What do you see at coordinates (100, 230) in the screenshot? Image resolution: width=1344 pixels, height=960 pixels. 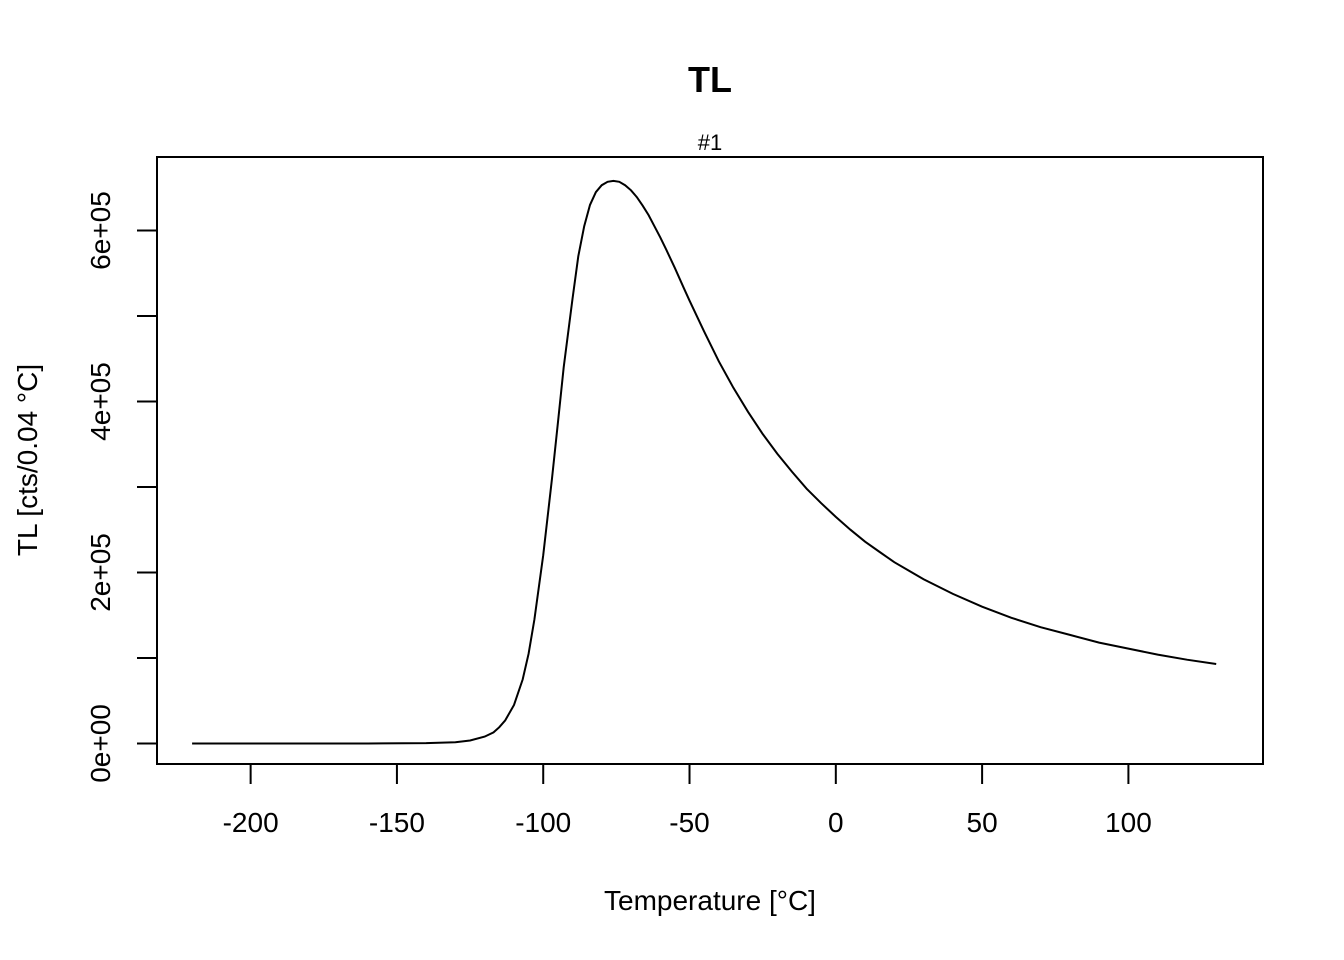 I see `y-tick-label: 6e+05` at bounding box center [100, 230].